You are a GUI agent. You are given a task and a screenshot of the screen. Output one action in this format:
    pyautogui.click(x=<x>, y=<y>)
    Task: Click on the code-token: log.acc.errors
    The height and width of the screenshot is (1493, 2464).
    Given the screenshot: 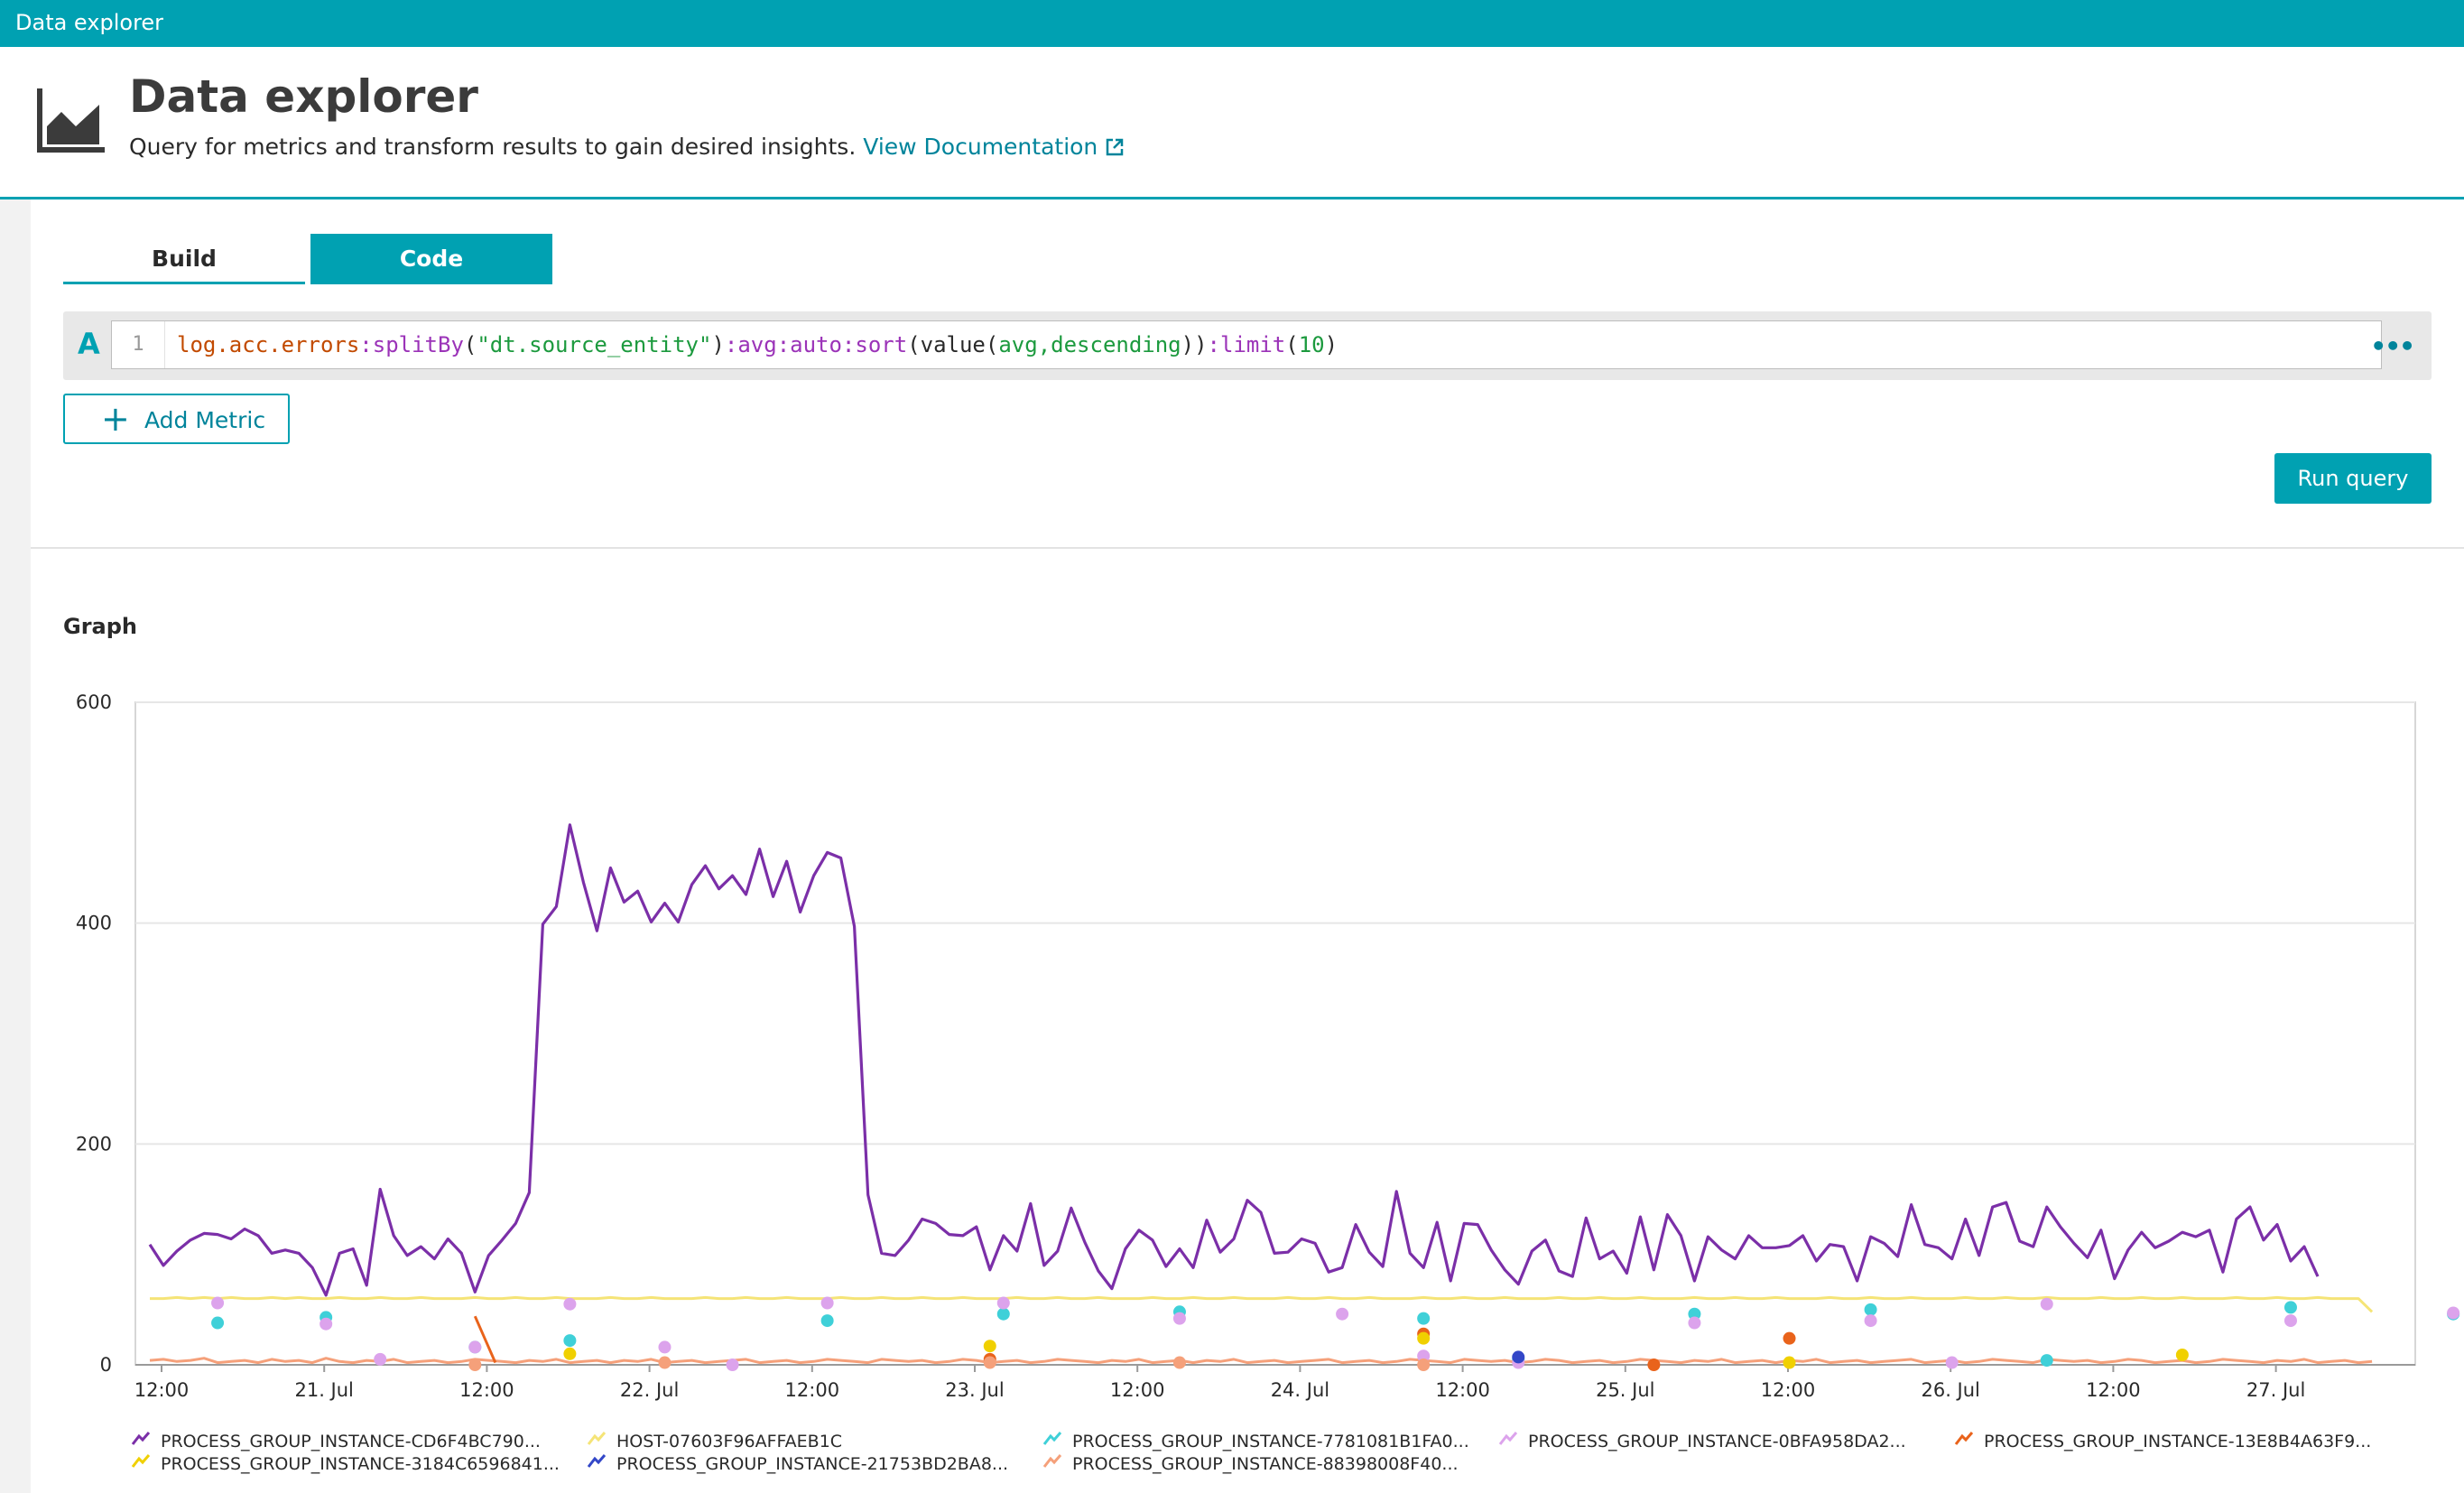 What is the action you would take?
    pyautogui.click(x=268, y=344)
    